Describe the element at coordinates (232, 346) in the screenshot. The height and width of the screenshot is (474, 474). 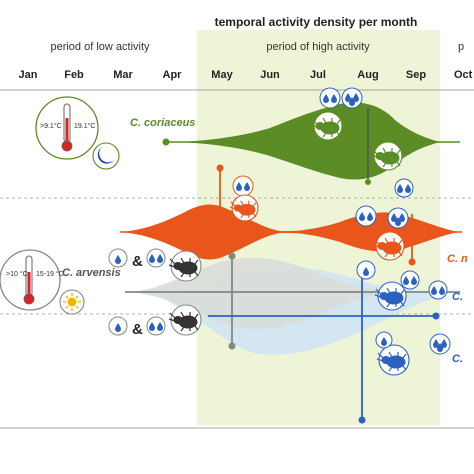
I see `arvensis-end-point` at that location.